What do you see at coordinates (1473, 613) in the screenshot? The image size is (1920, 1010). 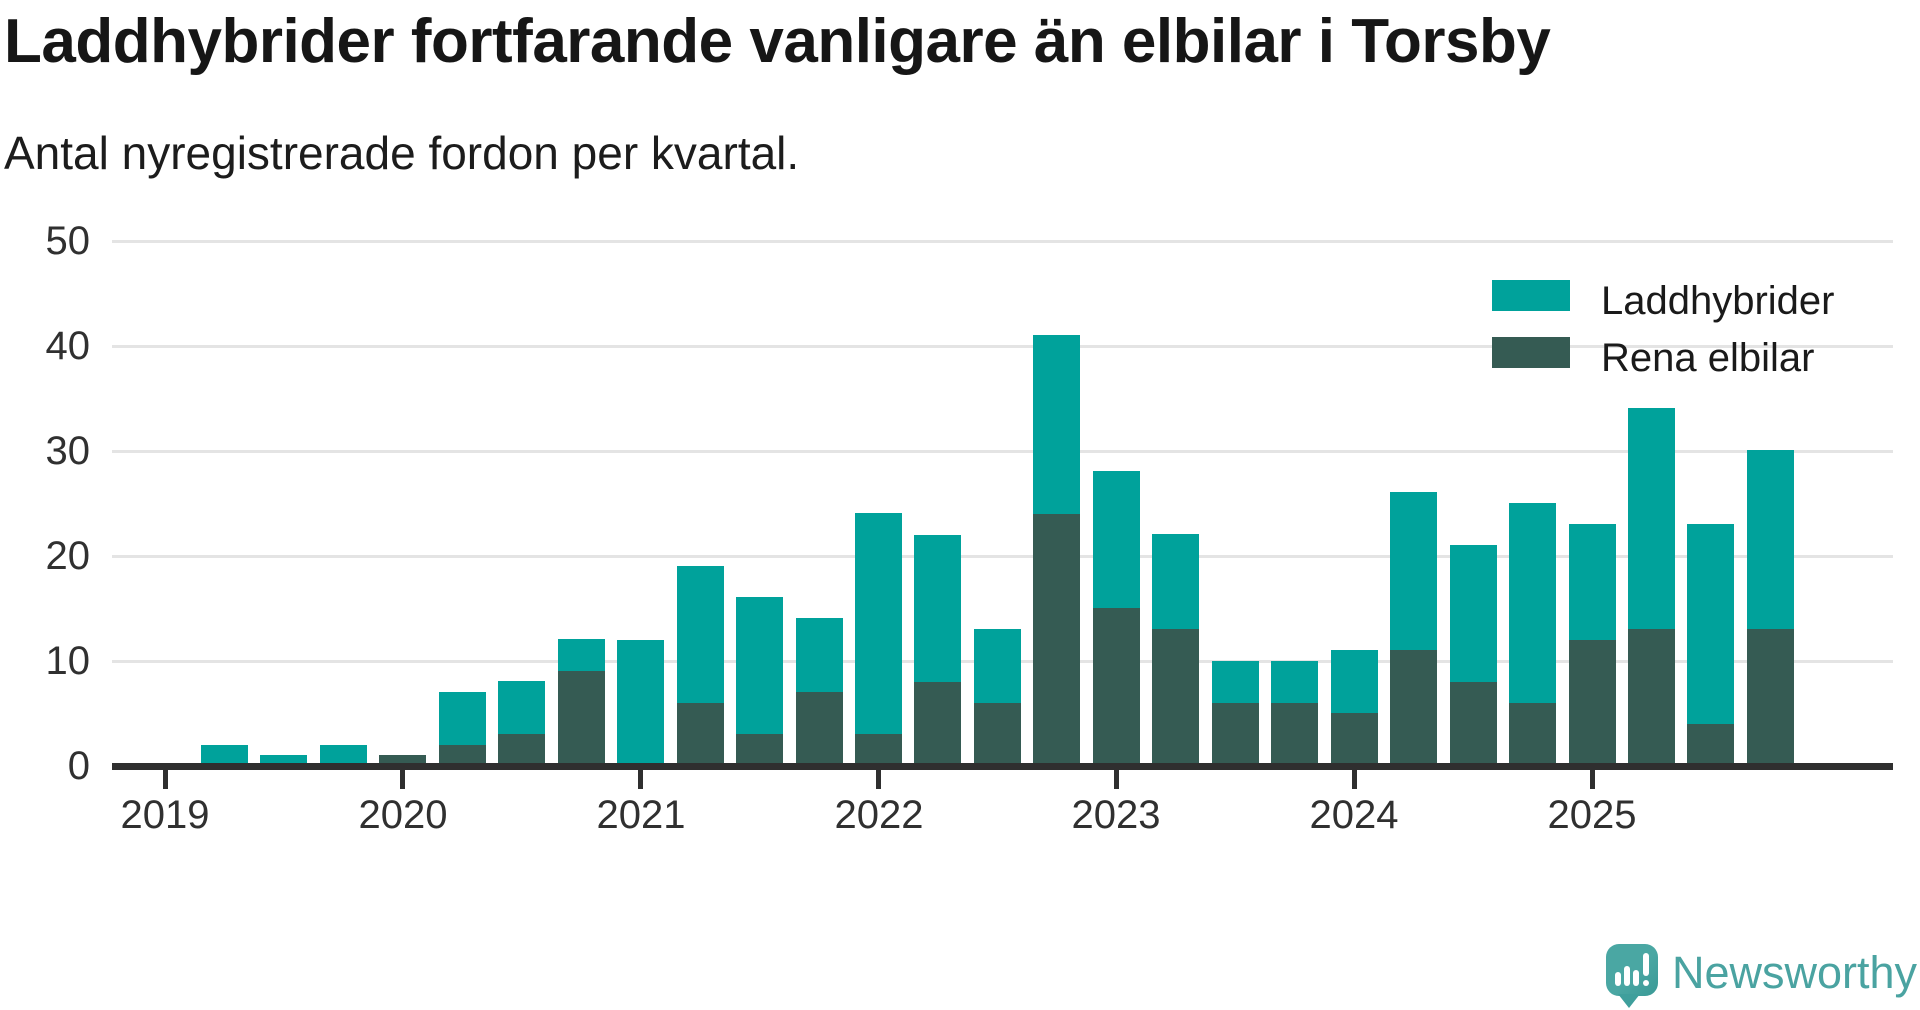 I see `bar-laddhybrider-2024-Q3` at bounding box center [1473, 613].